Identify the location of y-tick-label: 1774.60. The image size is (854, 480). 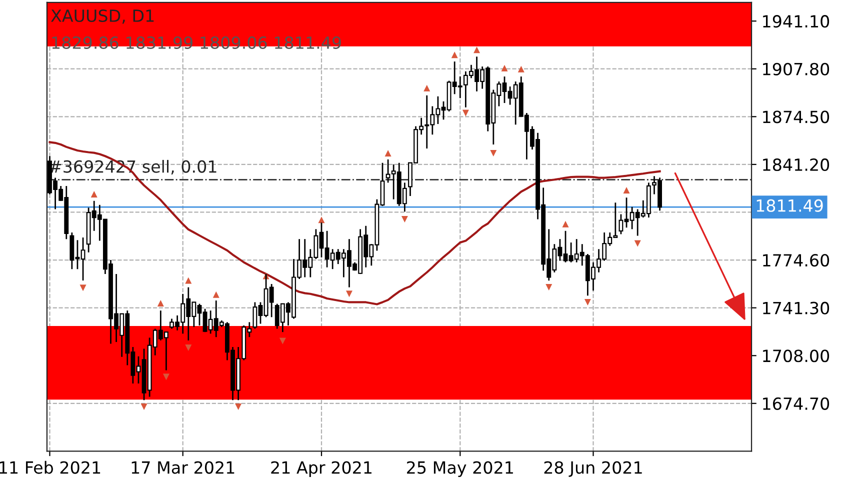
(796, 260).